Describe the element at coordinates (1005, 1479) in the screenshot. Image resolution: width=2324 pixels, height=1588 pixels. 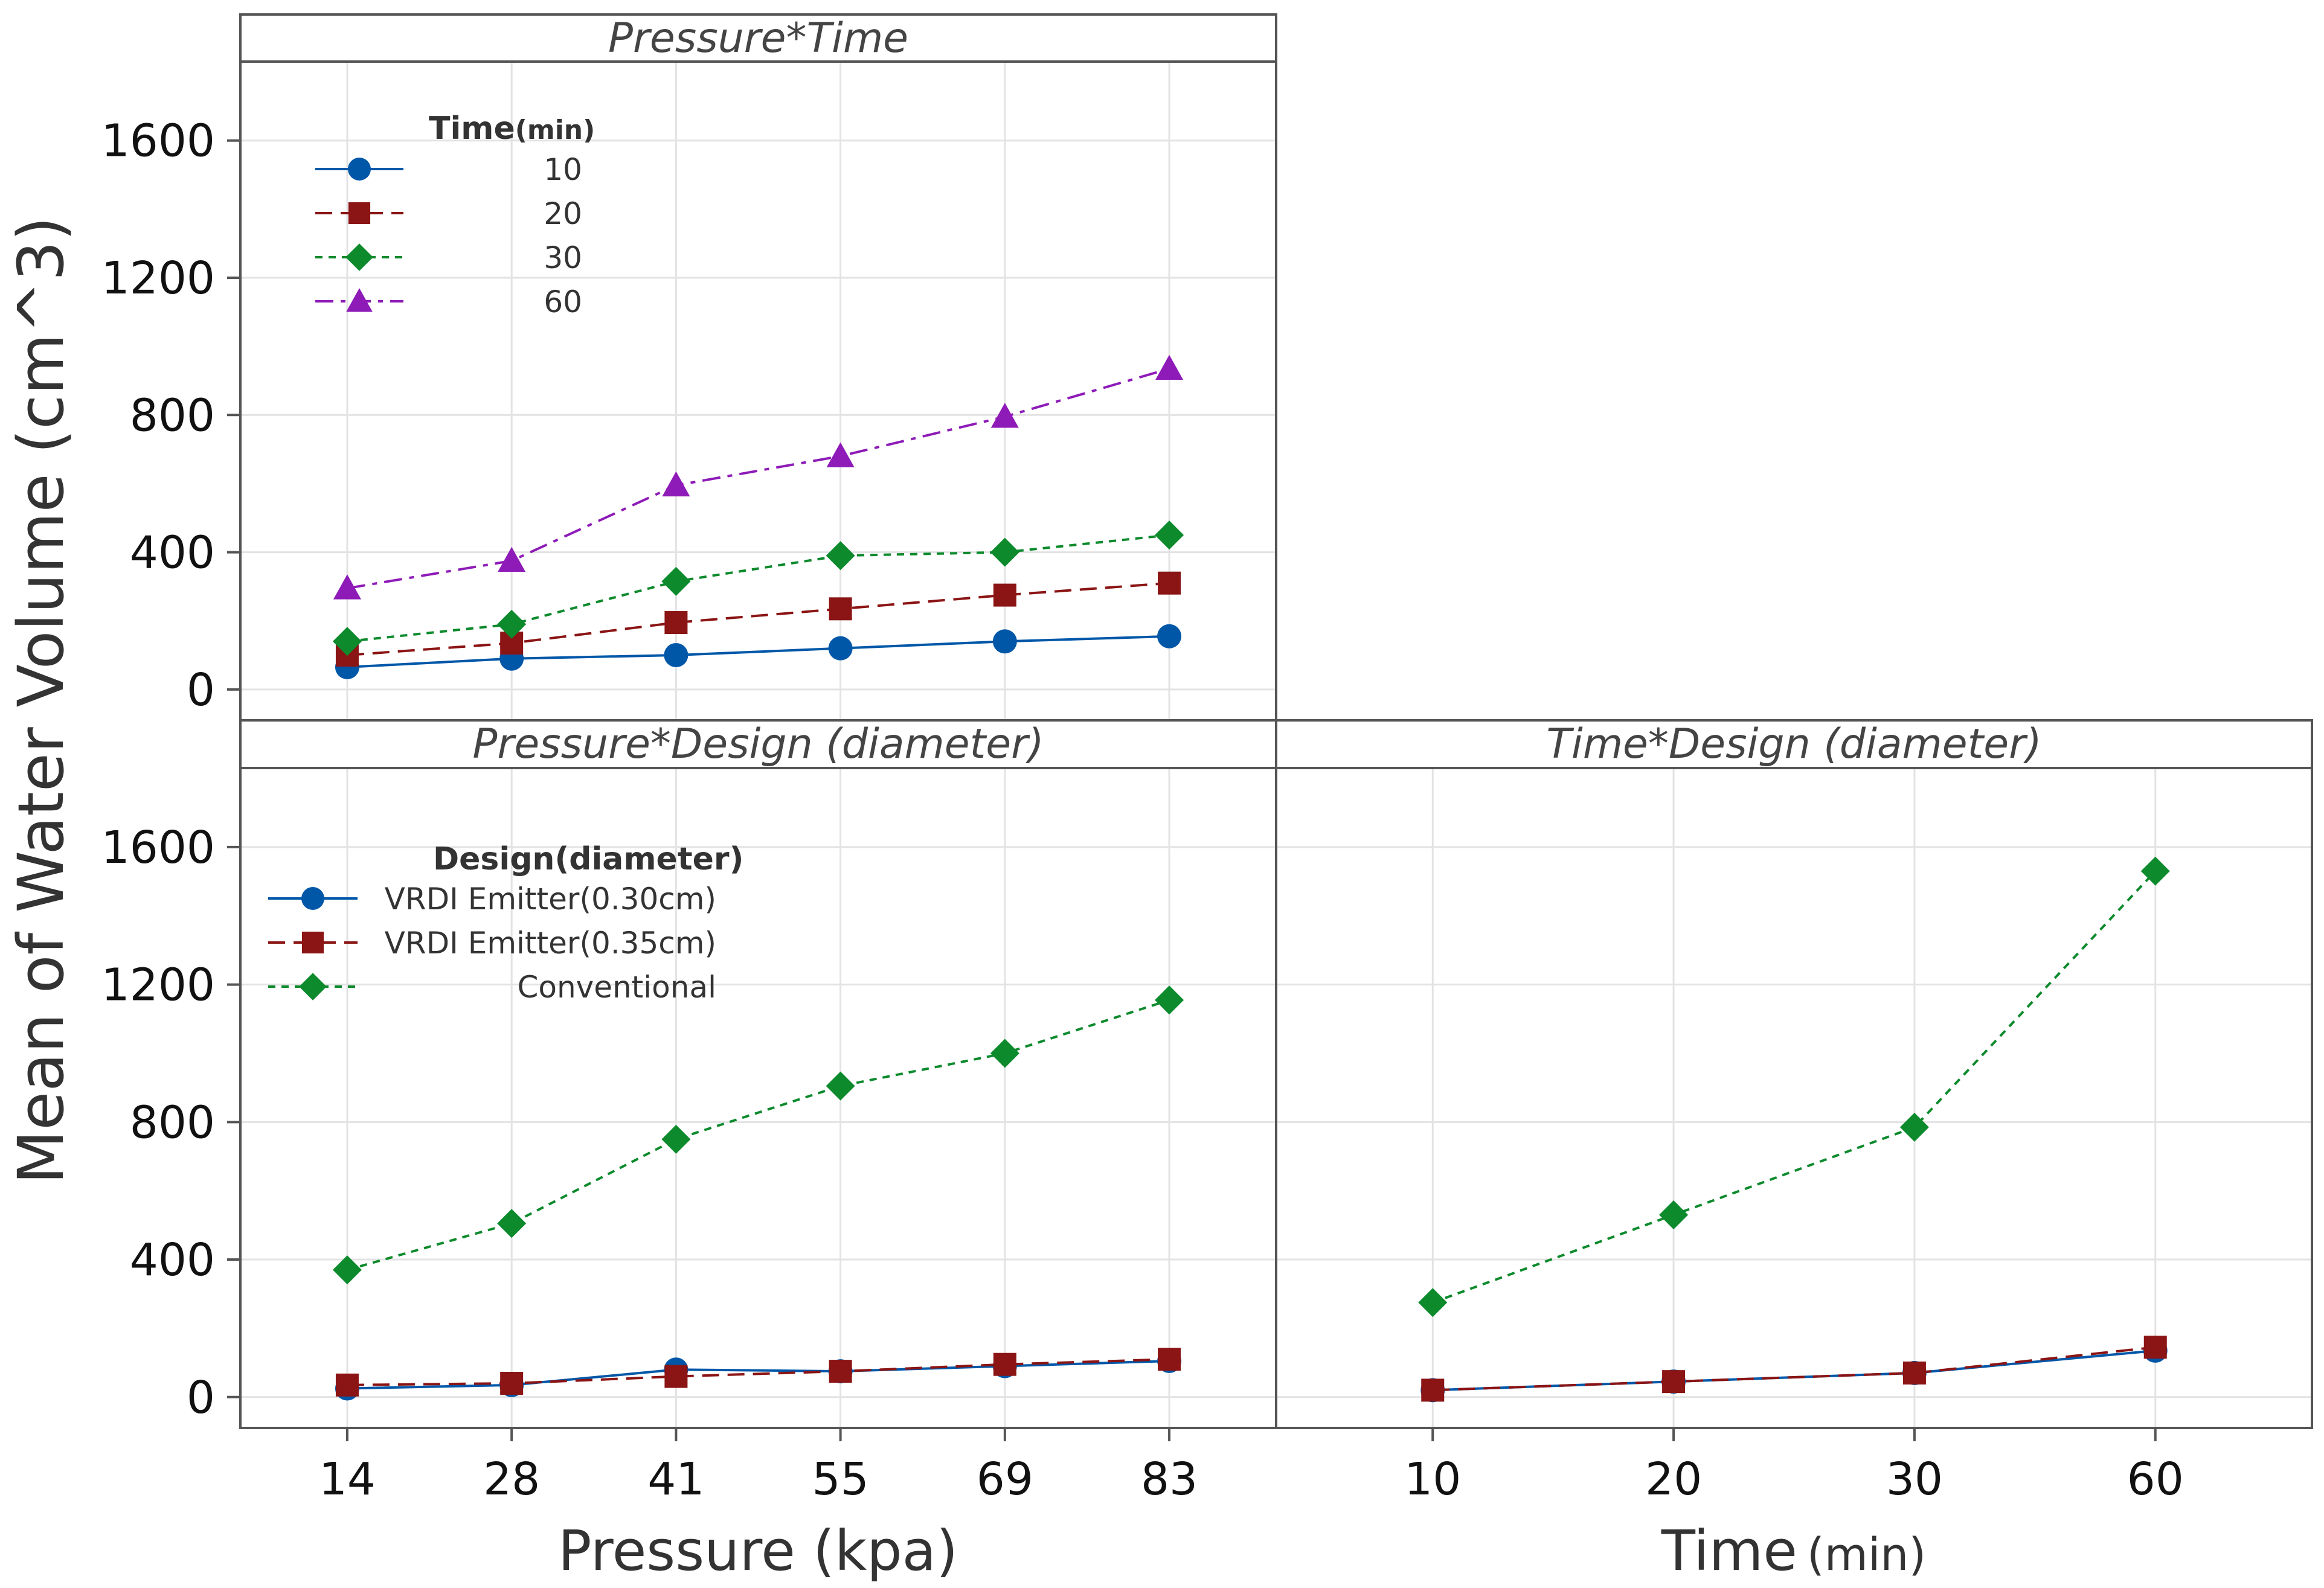
I see `x-tick-label: 69` at that location.